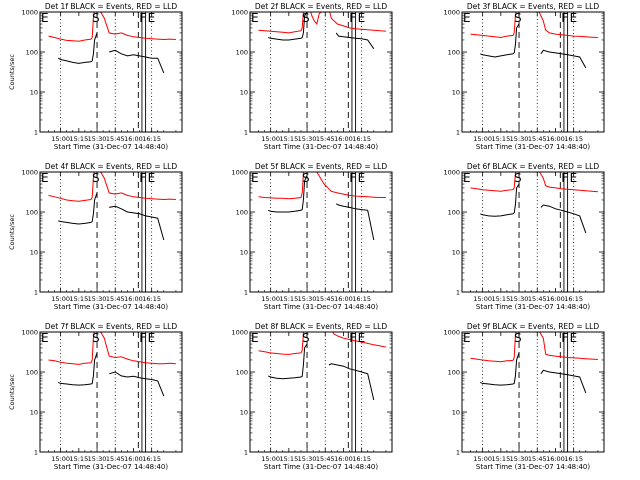  What do you see at coordinates (111, 326) in the screenshot?
I see `panel-title: Det 7f BLACK = Events, RED = LLD` at bounding box center [111, 326].